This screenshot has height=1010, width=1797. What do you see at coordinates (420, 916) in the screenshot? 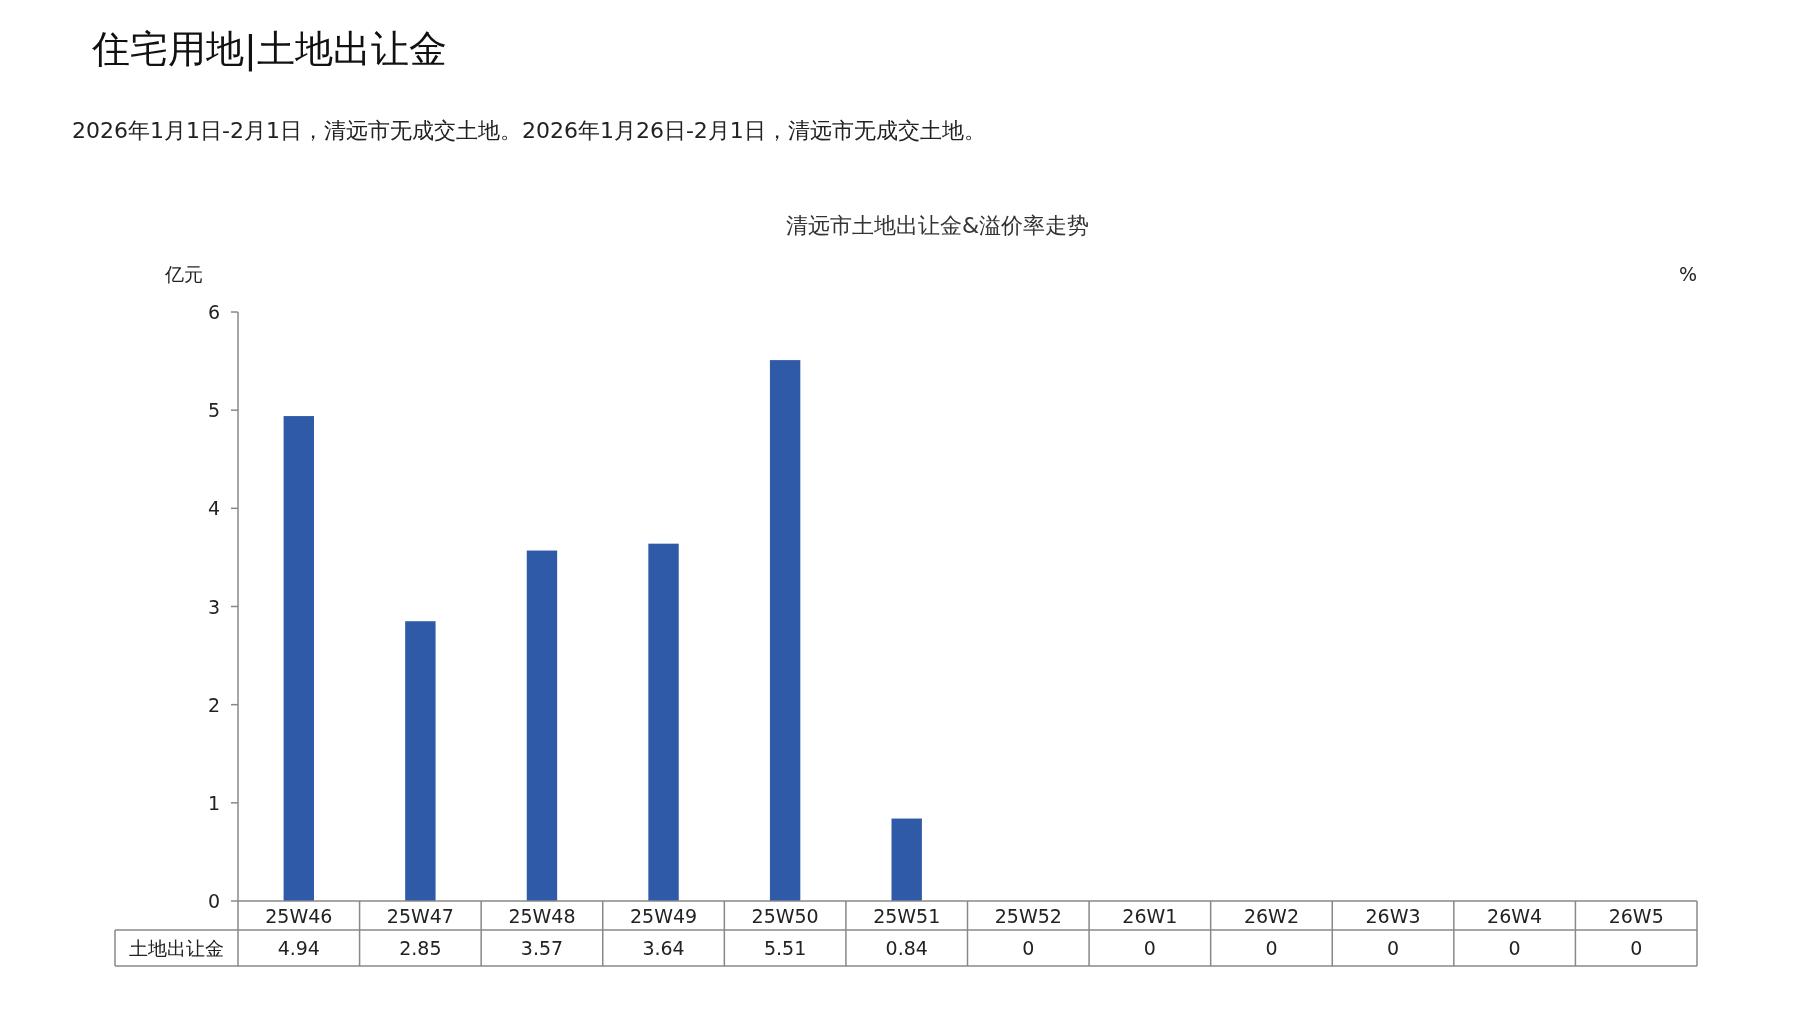
I see `x-tick-label: 25W47` at bounding box center [420, 916].